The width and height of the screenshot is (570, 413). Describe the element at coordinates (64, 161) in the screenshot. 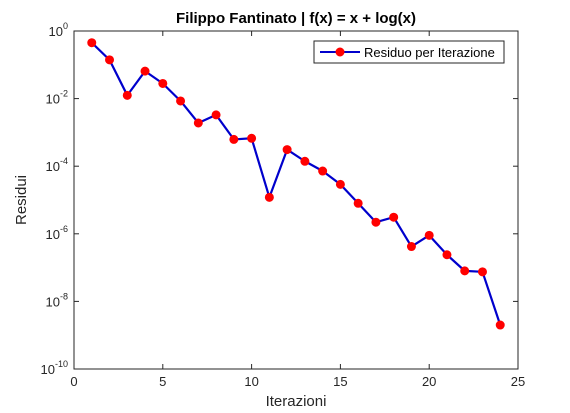

I see `y-tick-exponent: -4` at that location.